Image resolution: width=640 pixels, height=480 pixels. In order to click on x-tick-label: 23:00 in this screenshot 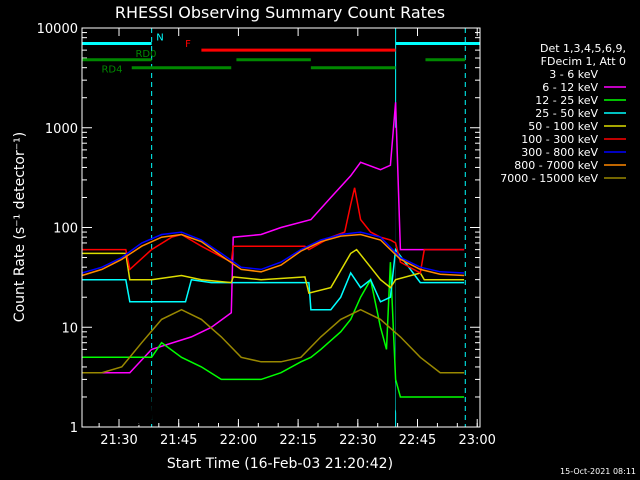, I will do `click(476, 440)`.